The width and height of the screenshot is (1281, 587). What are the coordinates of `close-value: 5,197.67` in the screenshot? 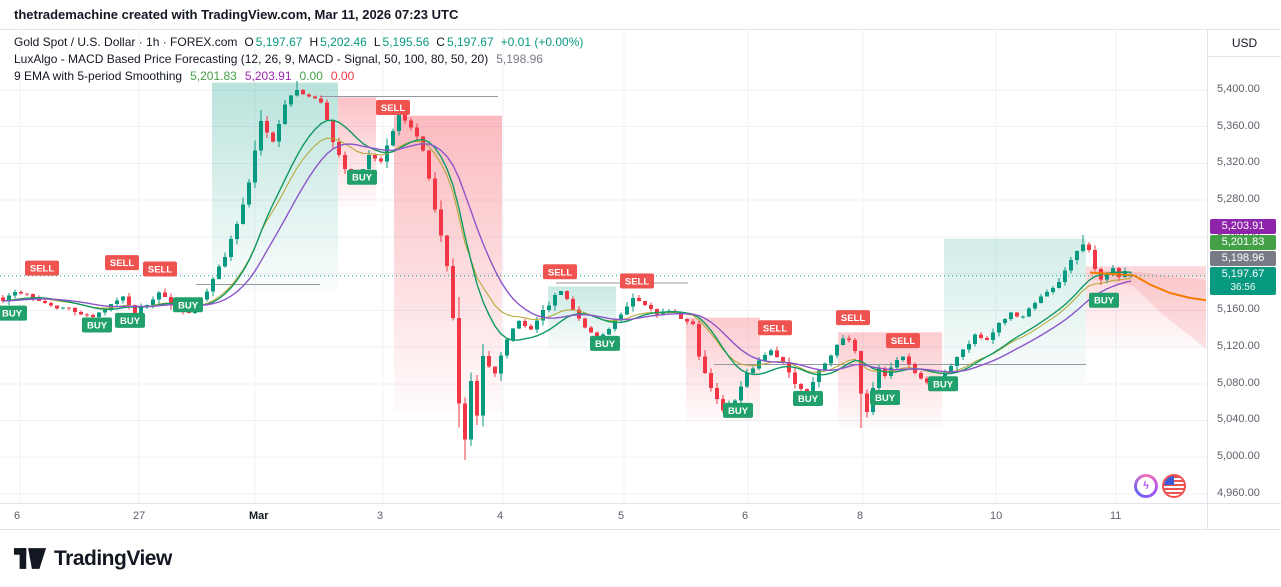 It's located at (470, 42).